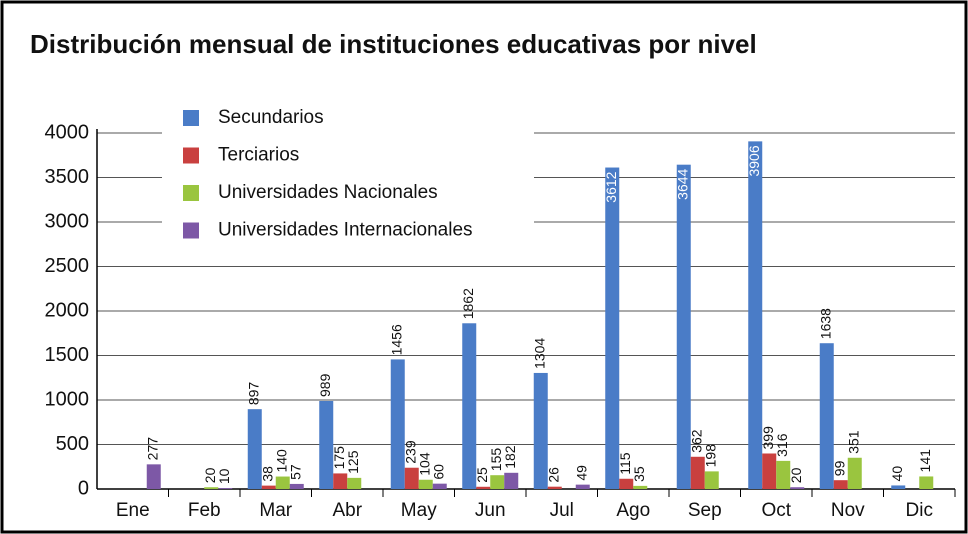 The height and width of the screenshot is (534, 968). What do you see at coordinates (396, 339) in the screenshot?
I see `value-label: 1456` at bounding box center [396, 339].